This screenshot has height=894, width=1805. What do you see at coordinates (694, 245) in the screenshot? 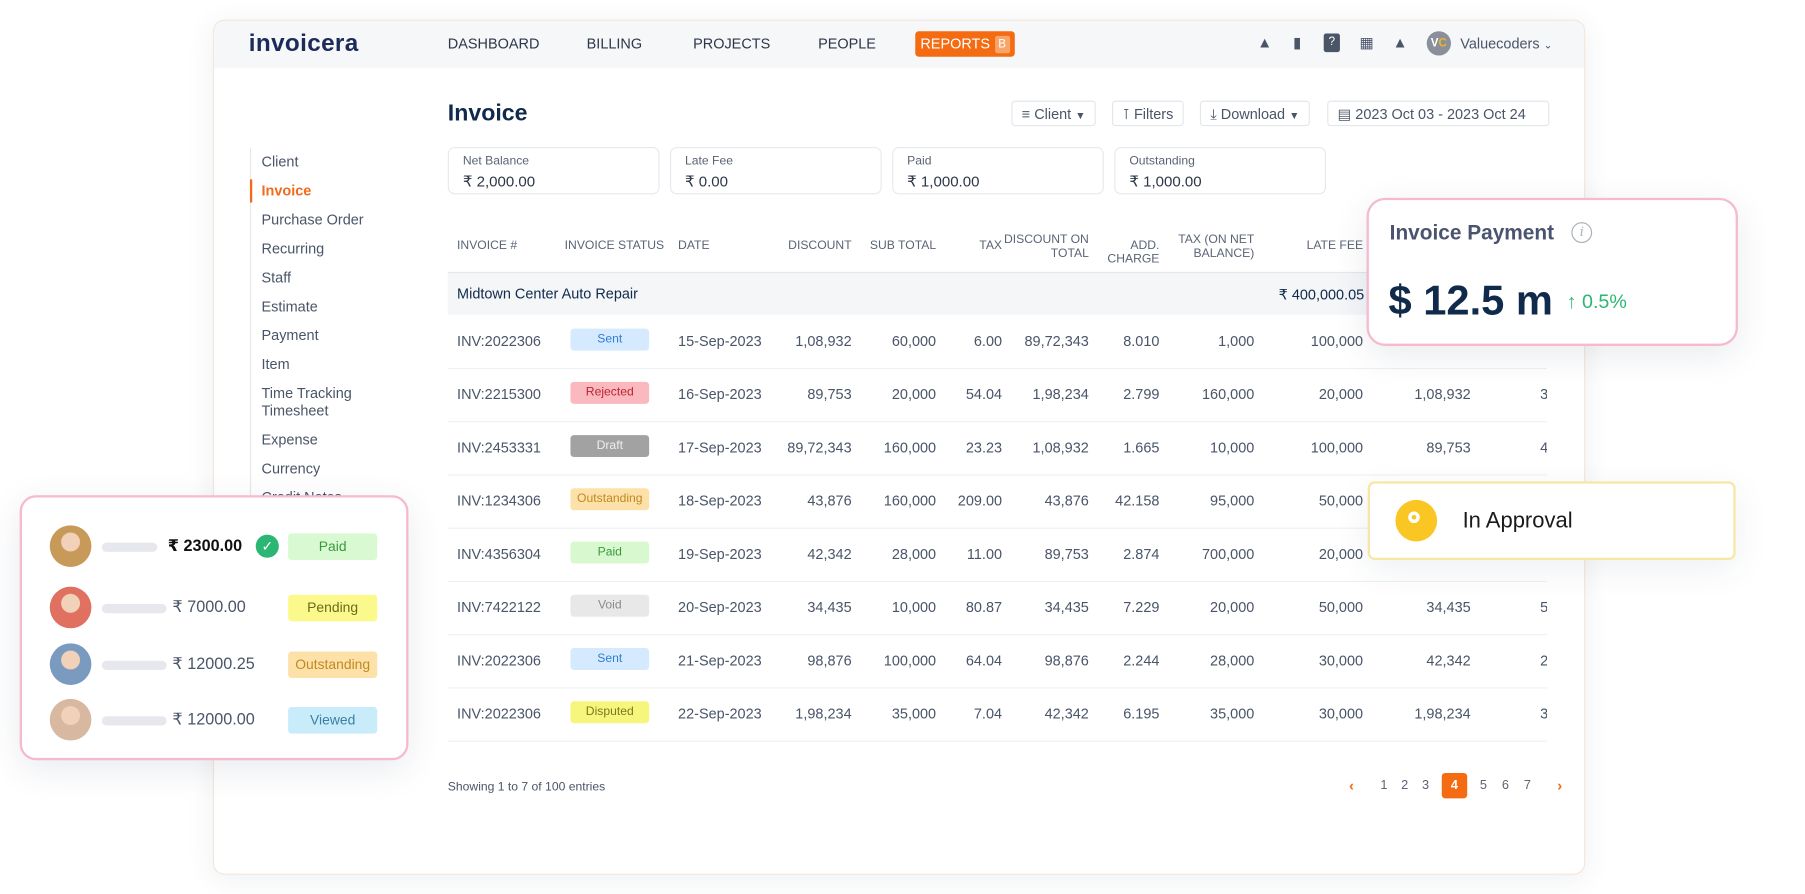
I see `column-header: DATE` at bounding box center [694, 245].